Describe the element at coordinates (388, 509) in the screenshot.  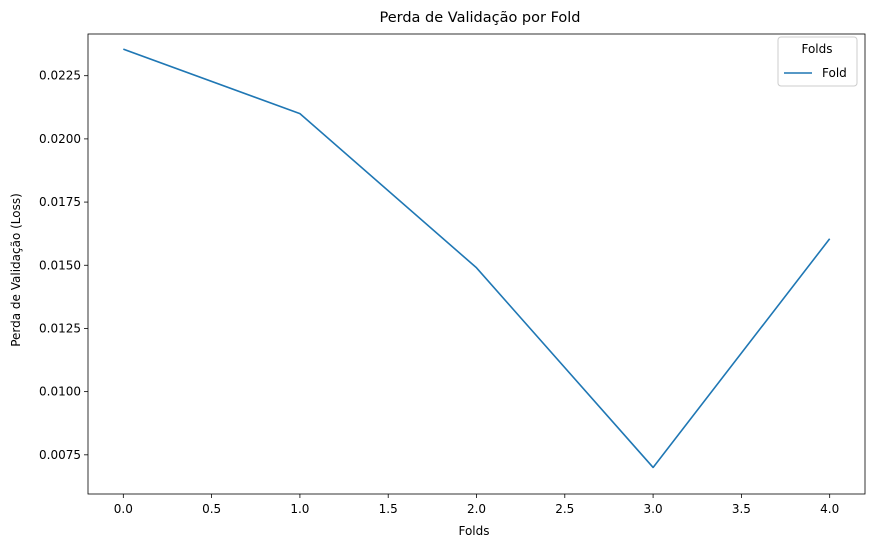
I see `x-tick-label: 1.5` at that location.